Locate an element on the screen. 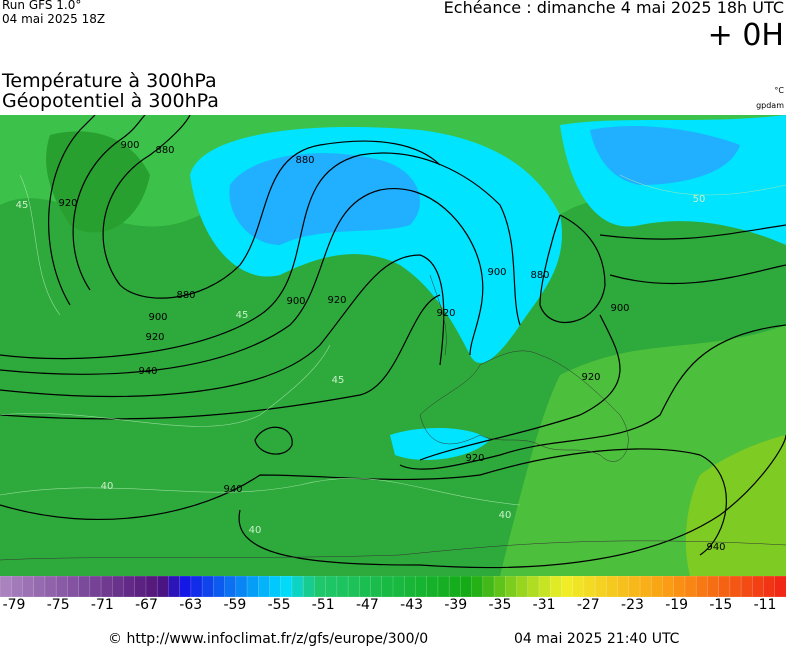 The image size is (786, 648). unit-temperature: °C is located at coordinates (779, 90).